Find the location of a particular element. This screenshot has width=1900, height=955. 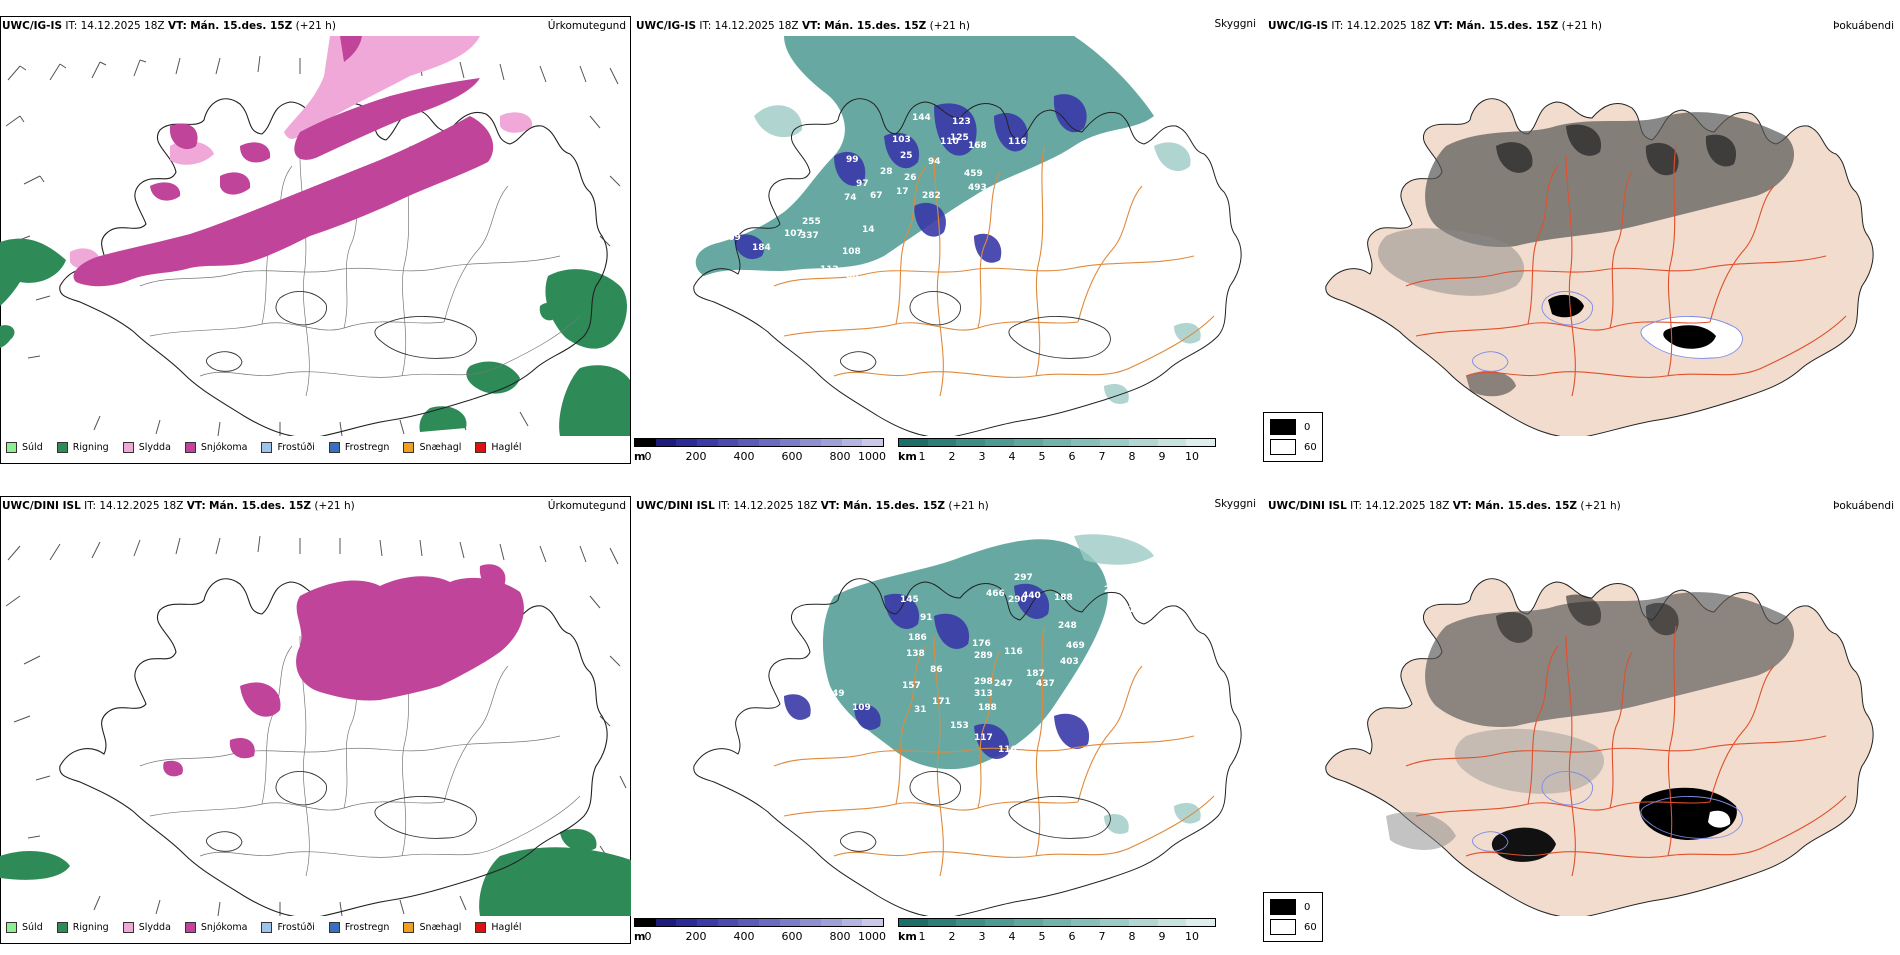

visibility-tick: 8 is located at coordinates (1132, 456).